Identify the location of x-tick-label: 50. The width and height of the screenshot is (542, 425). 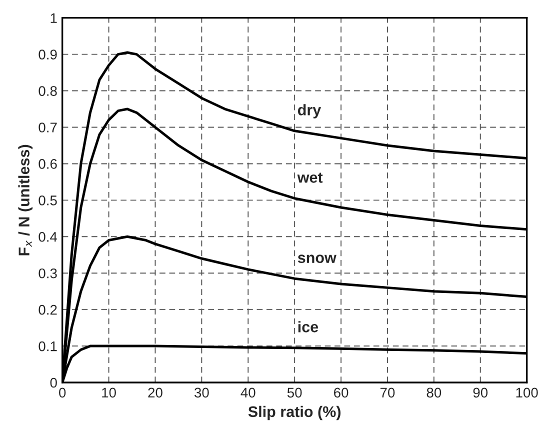
(294, 393).